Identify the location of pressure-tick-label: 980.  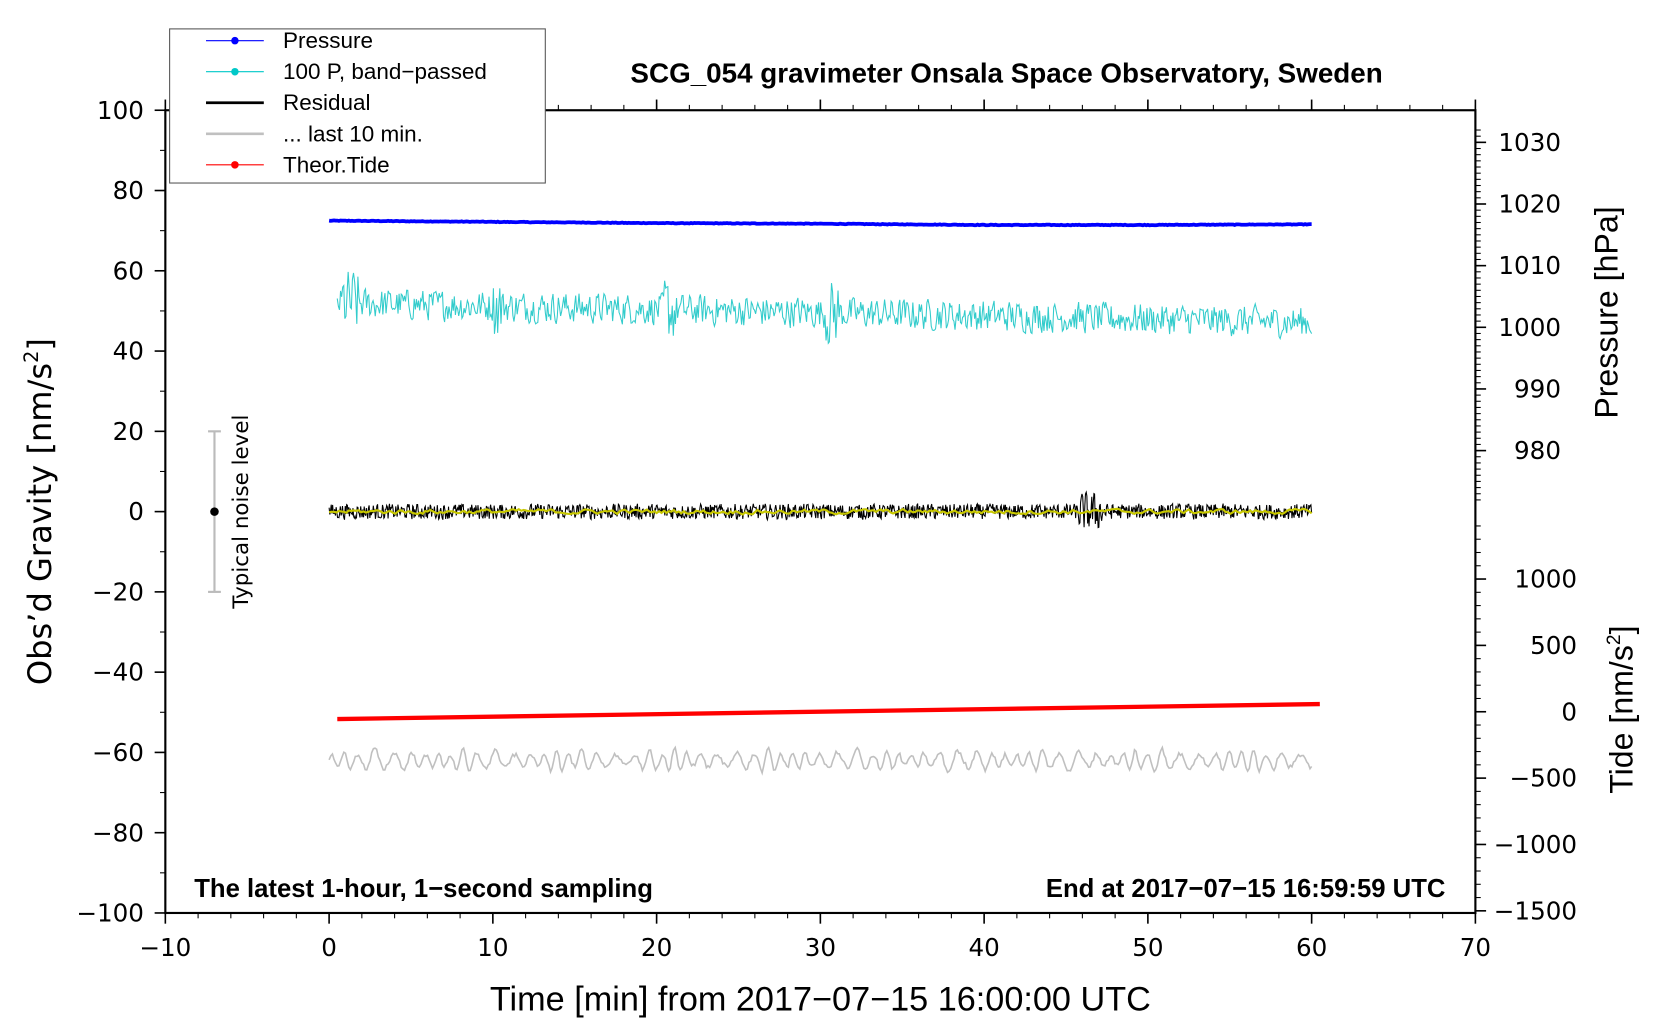
(1537, 450).